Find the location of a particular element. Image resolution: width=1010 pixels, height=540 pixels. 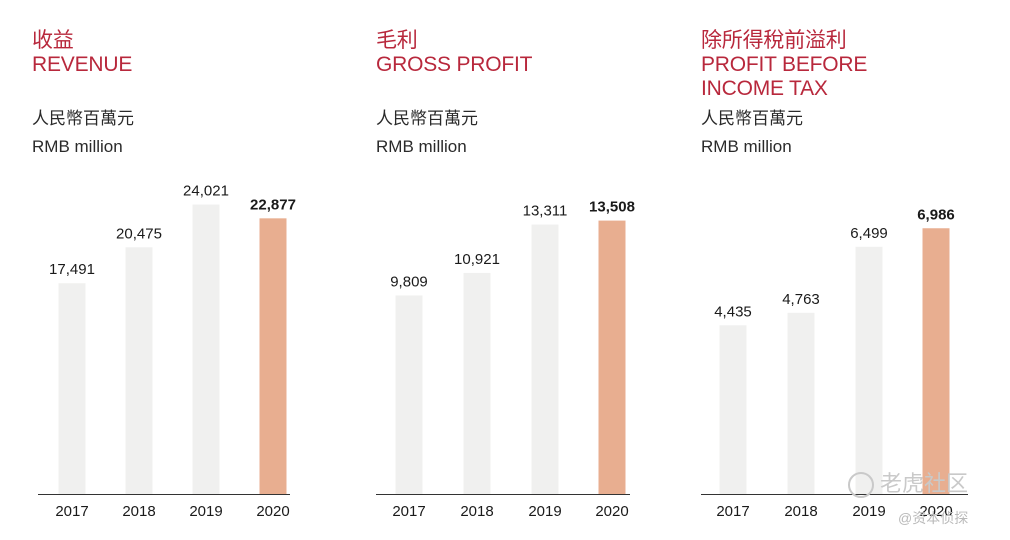

value-label-2017: 4,435 is located at coordinates (733, 311).